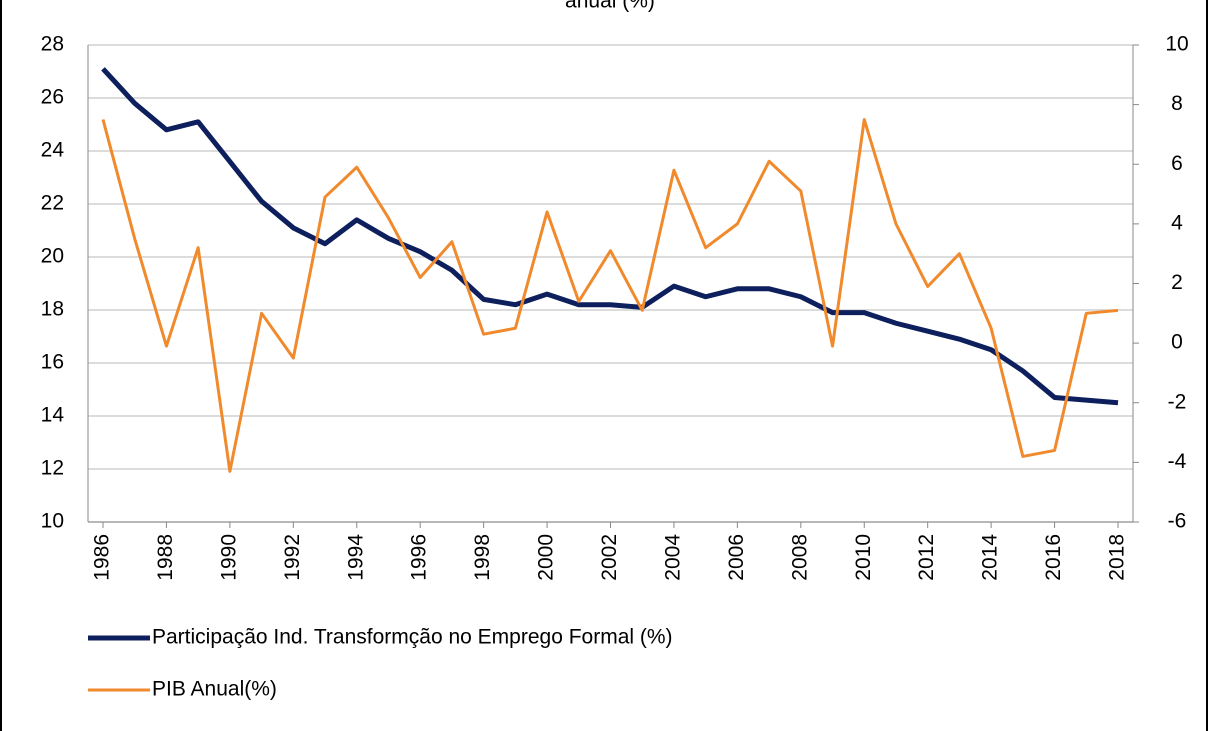  Describe the element at coordinates (1177, 461) in the screenshot. I see `y2-tick-label: -4` at that location.